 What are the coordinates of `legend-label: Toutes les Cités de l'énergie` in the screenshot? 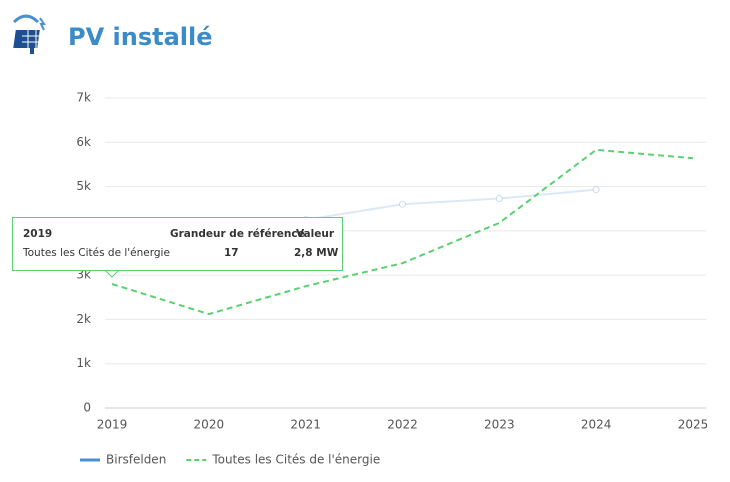 It's located at (295, 460).